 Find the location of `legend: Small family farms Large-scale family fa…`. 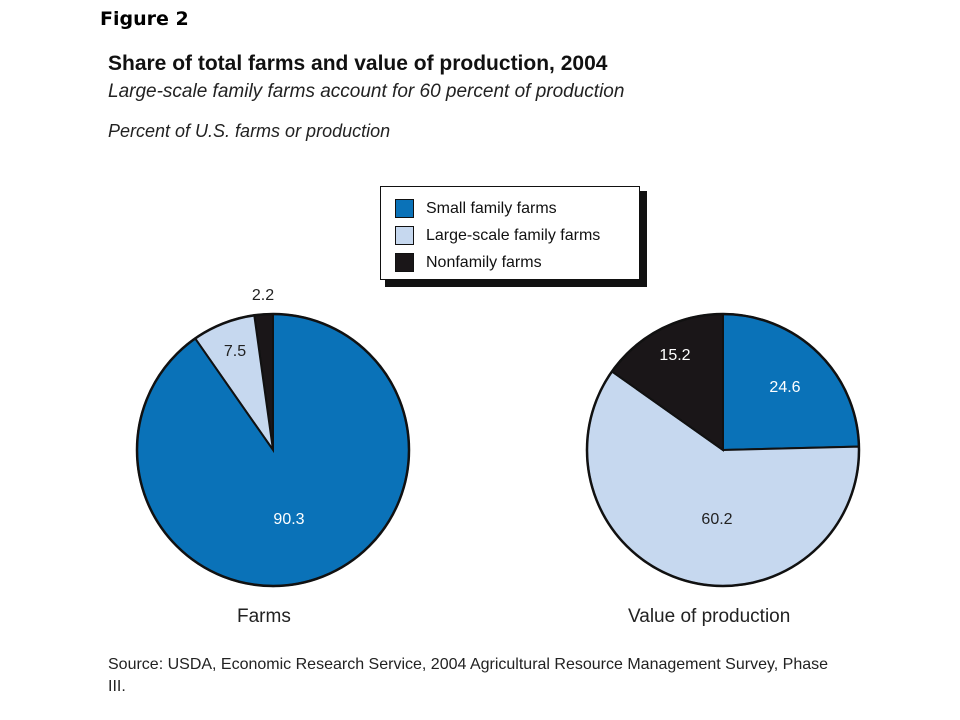

legend: Small family farms Large-scale family fa… is located at coordinates (510, 233).